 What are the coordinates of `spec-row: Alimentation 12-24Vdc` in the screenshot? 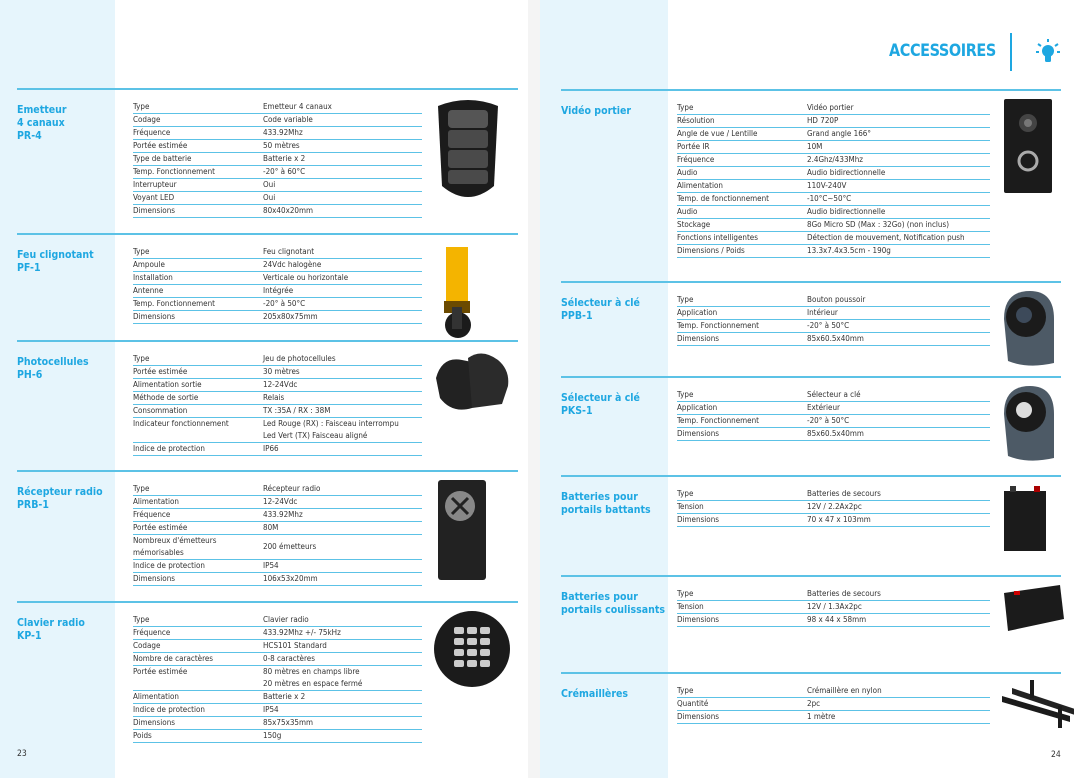 It's located at (277, 502).